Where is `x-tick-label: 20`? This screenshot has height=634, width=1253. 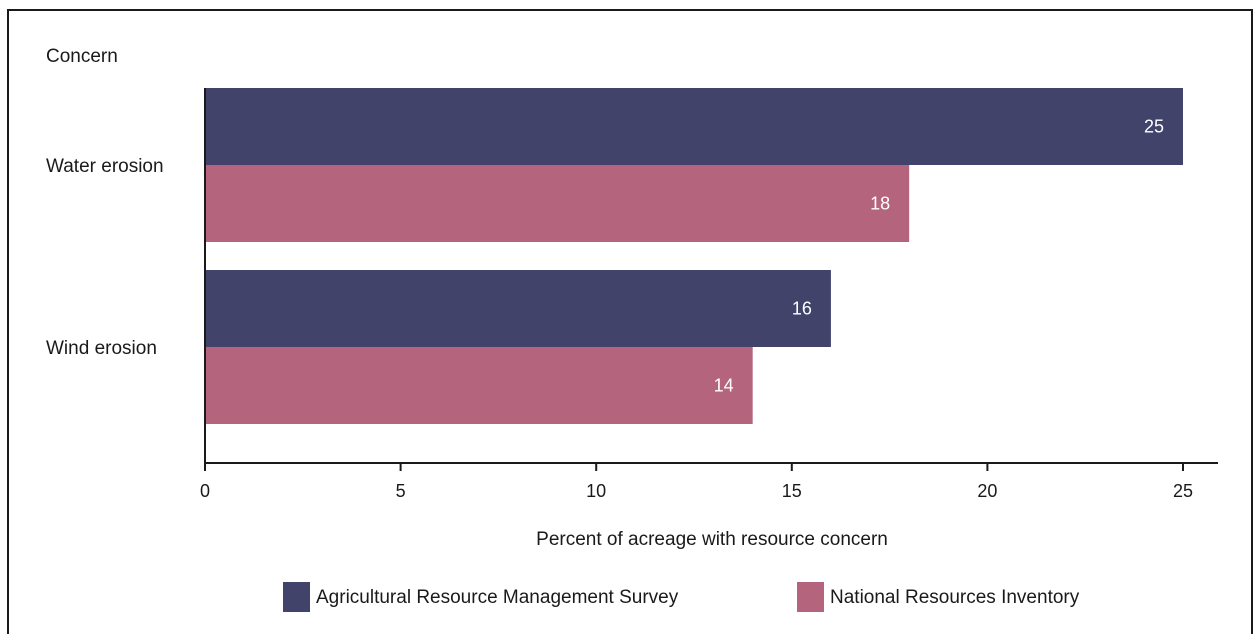
x-tick-label: 20 is located at coordinates (987, 491).